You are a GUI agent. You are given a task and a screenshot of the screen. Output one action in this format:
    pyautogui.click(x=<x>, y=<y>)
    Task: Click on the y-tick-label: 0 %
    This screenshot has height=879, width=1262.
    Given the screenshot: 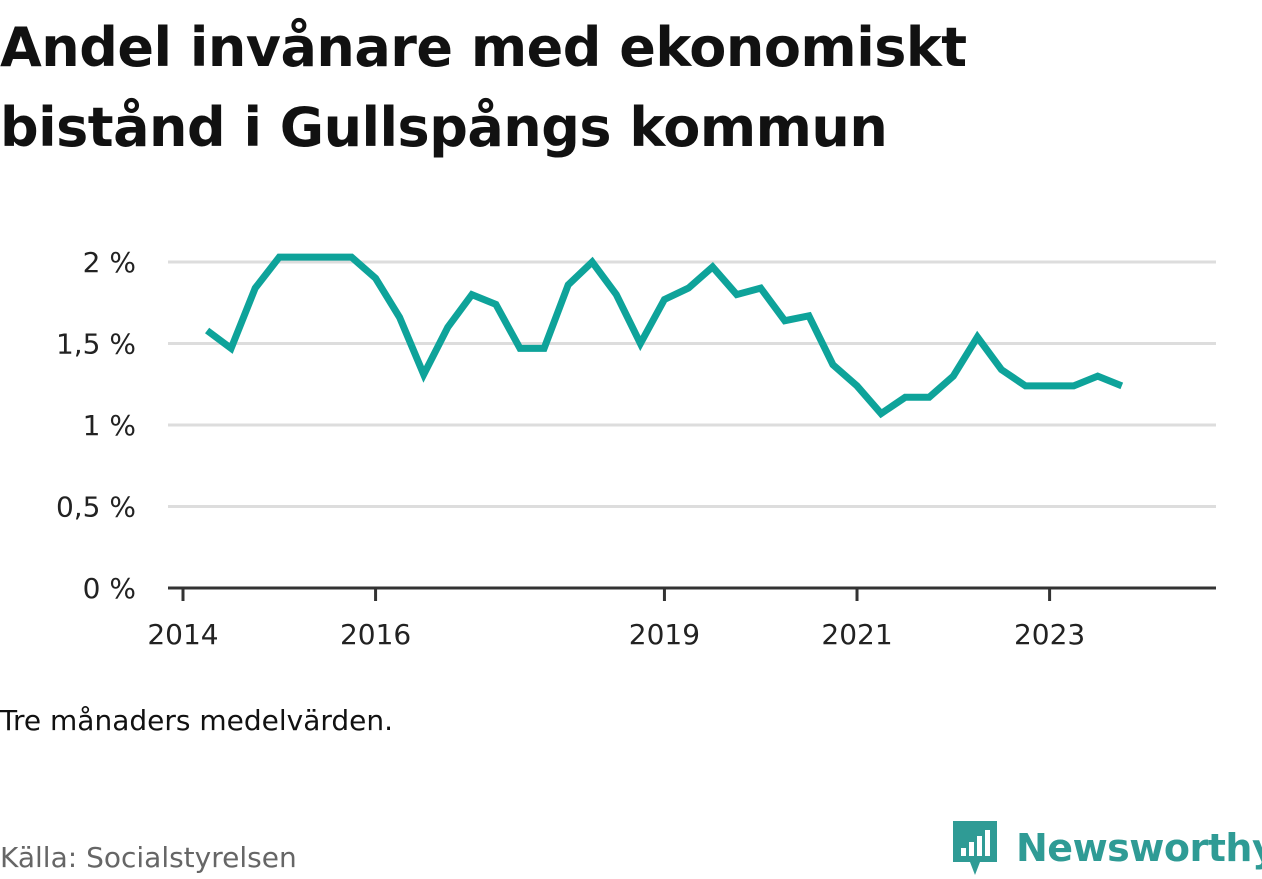 What is the action you would take?
    pyautogui.click(x=109, y=588)
    